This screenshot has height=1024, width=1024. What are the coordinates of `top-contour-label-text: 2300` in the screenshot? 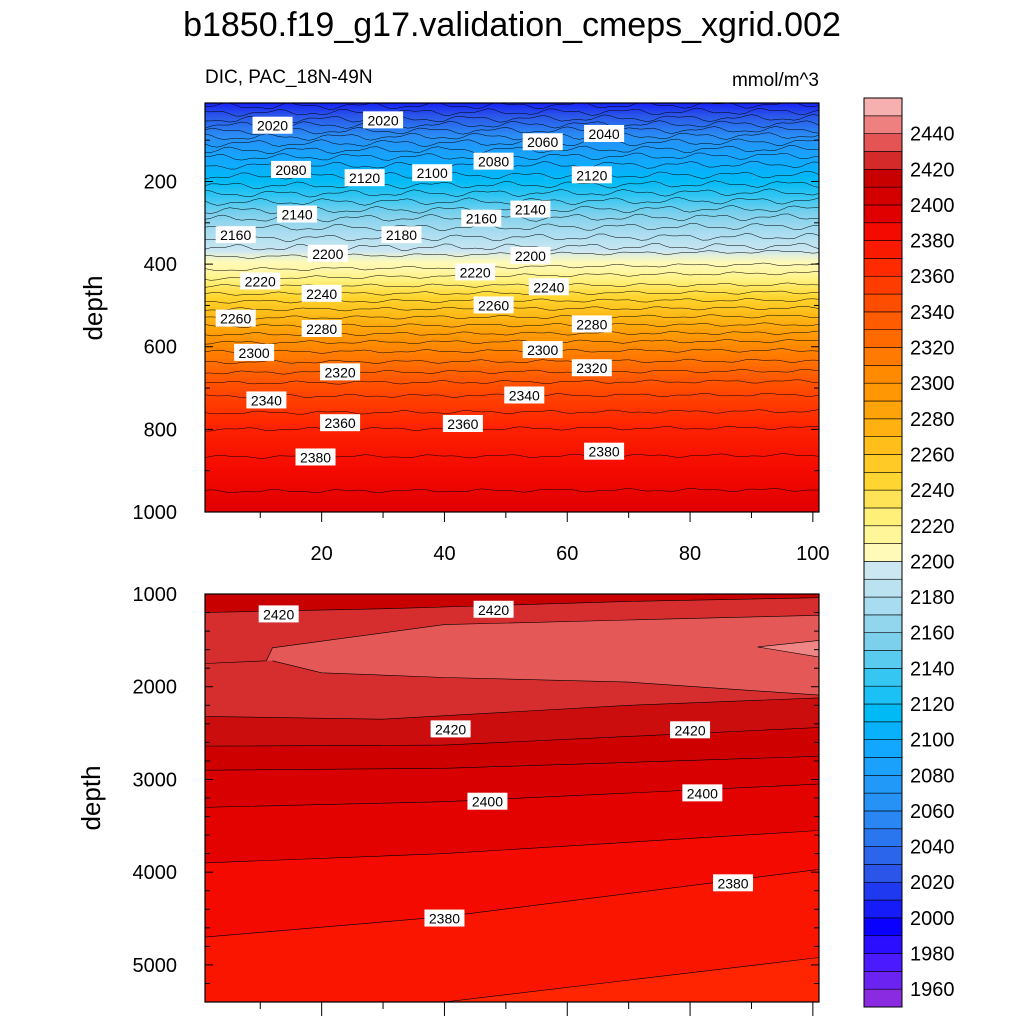 It's located at (254, 353).